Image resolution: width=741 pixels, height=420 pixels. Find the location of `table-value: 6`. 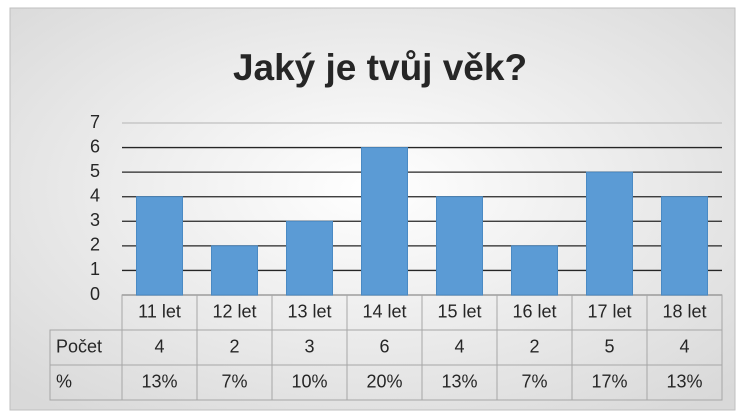

table-value: 6 is located at coordinates (384, 346).